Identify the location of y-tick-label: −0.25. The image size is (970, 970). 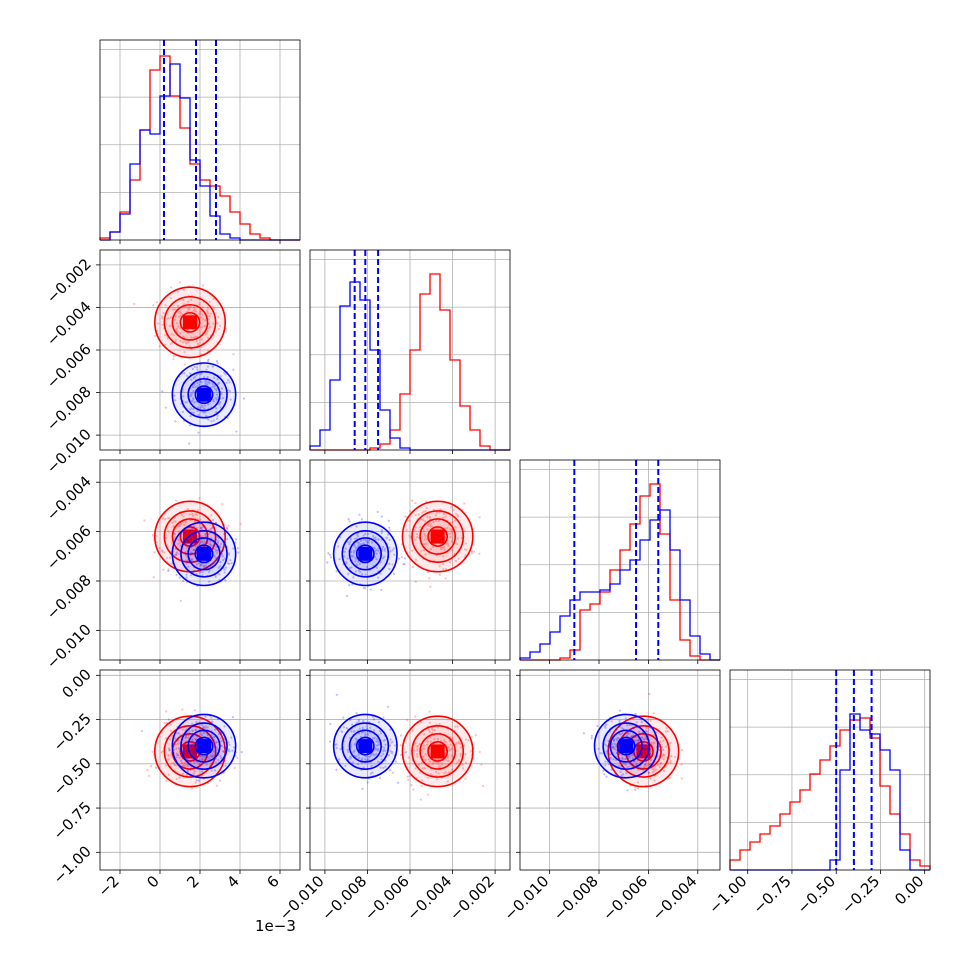
(72, 732).